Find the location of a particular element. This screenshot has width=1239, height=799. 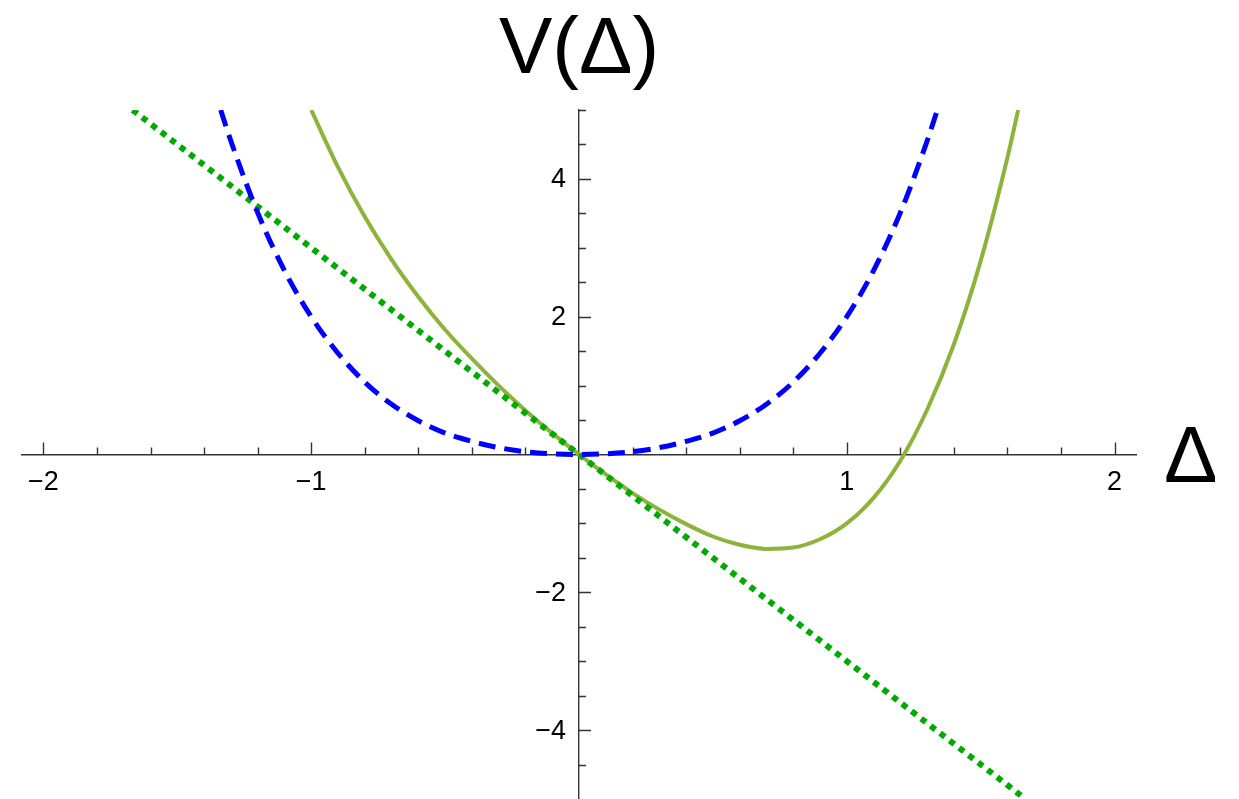

x-tick-label: −1 is located at coordinates (311, 481).